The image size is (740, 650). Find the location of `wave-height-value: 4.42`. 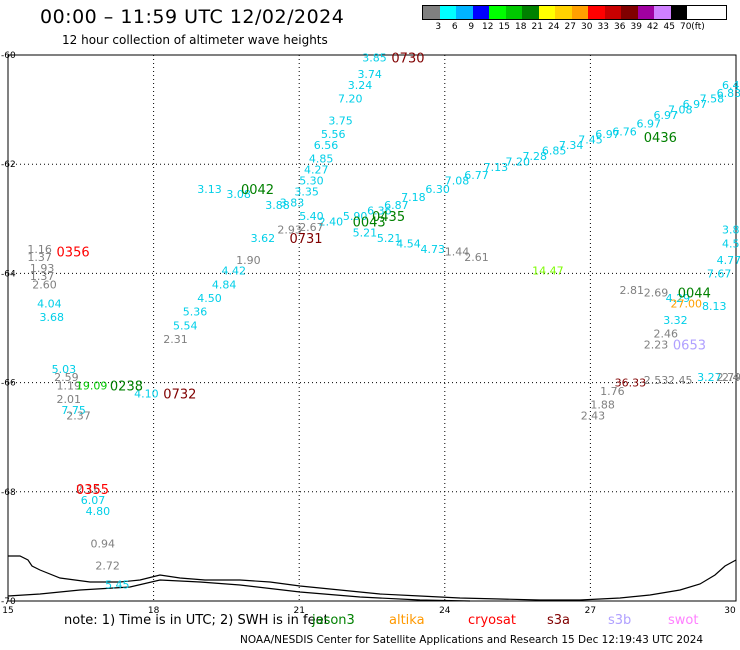

wave-height-value: 4.42 is located at coordinates (234, 271).